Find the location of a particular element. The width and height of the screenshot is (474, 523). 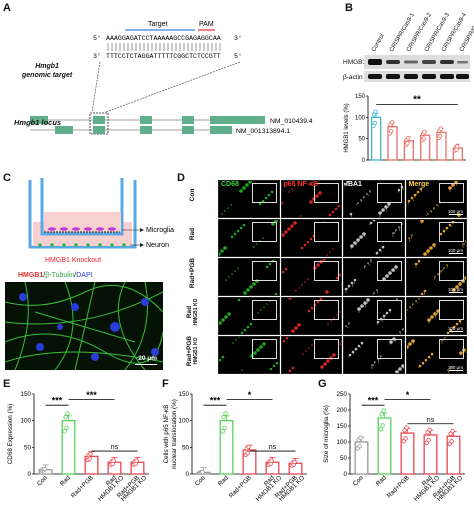

lane-label: Control is located at coordinates (378, 43).